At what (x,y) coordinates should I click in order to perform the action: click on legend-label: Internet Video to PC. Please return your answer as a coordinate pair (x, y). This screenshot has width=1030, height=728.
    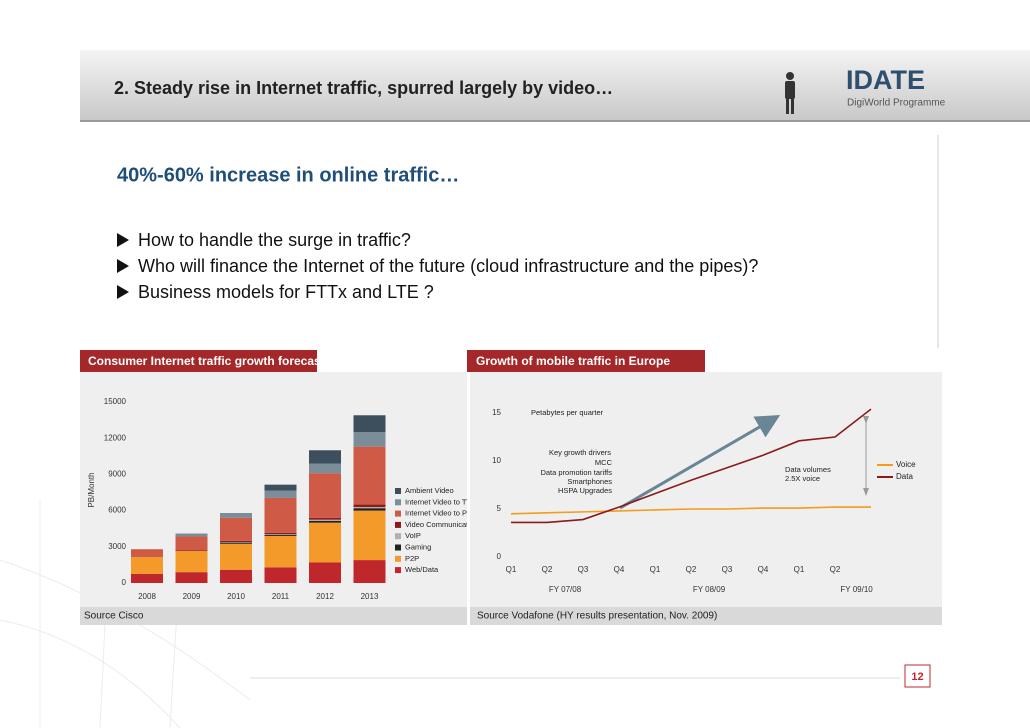
    Looking at the image, I should click on (439, 513).